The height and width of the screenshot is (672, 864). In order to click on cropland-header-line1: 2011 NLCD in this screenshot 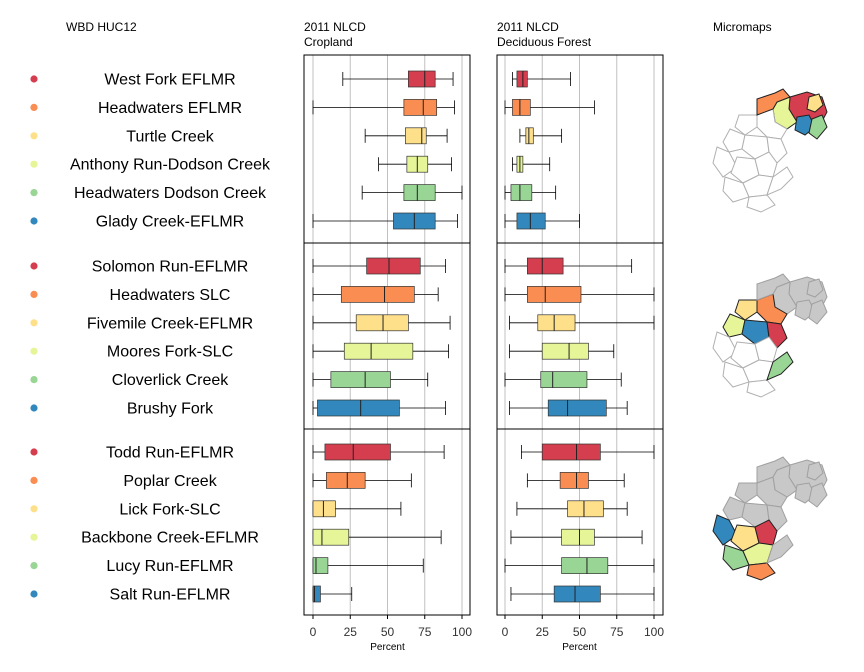, I will do `click(335, 27)`.